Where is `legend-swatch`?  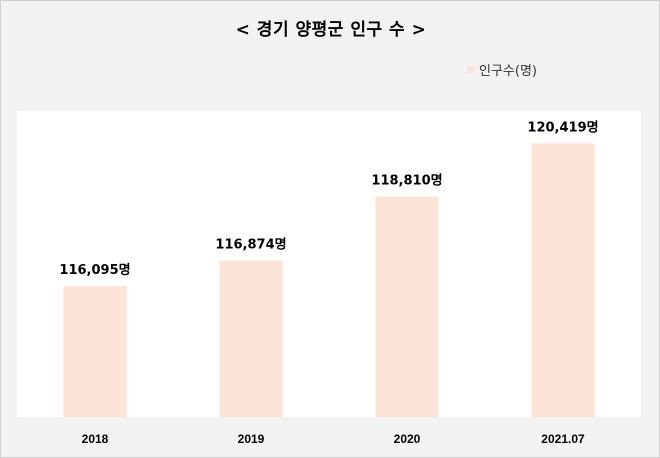 legend-swatch is located at coordinates (470, 69).